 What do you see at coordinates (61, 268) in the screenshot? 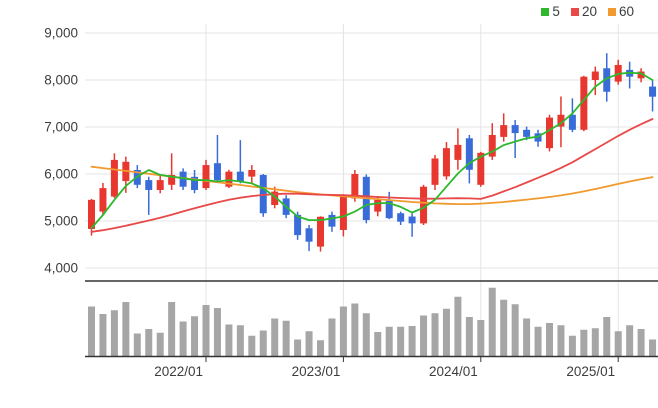
I see `y-axis-label: 4,000` at bounding box center [61, 268].